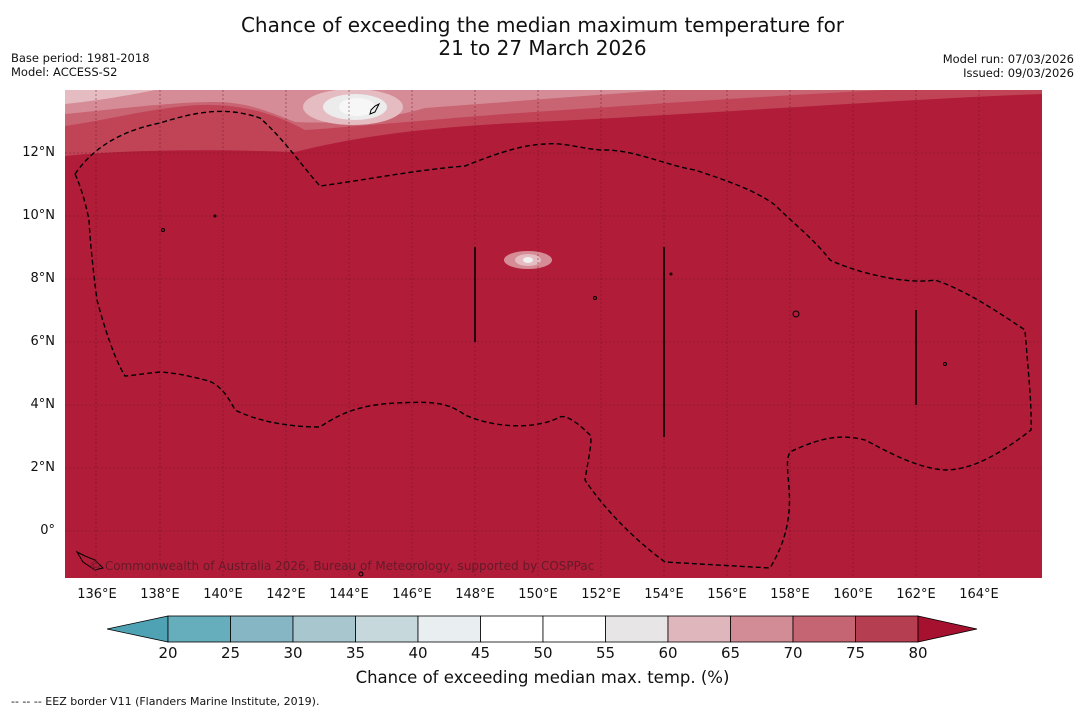 The width and height of the screenshot is (1085, 713). What do you see at coordinates (947, 629) in the screenshot?
I see `colorbar-extend-high` at bounding box center [947, 629].